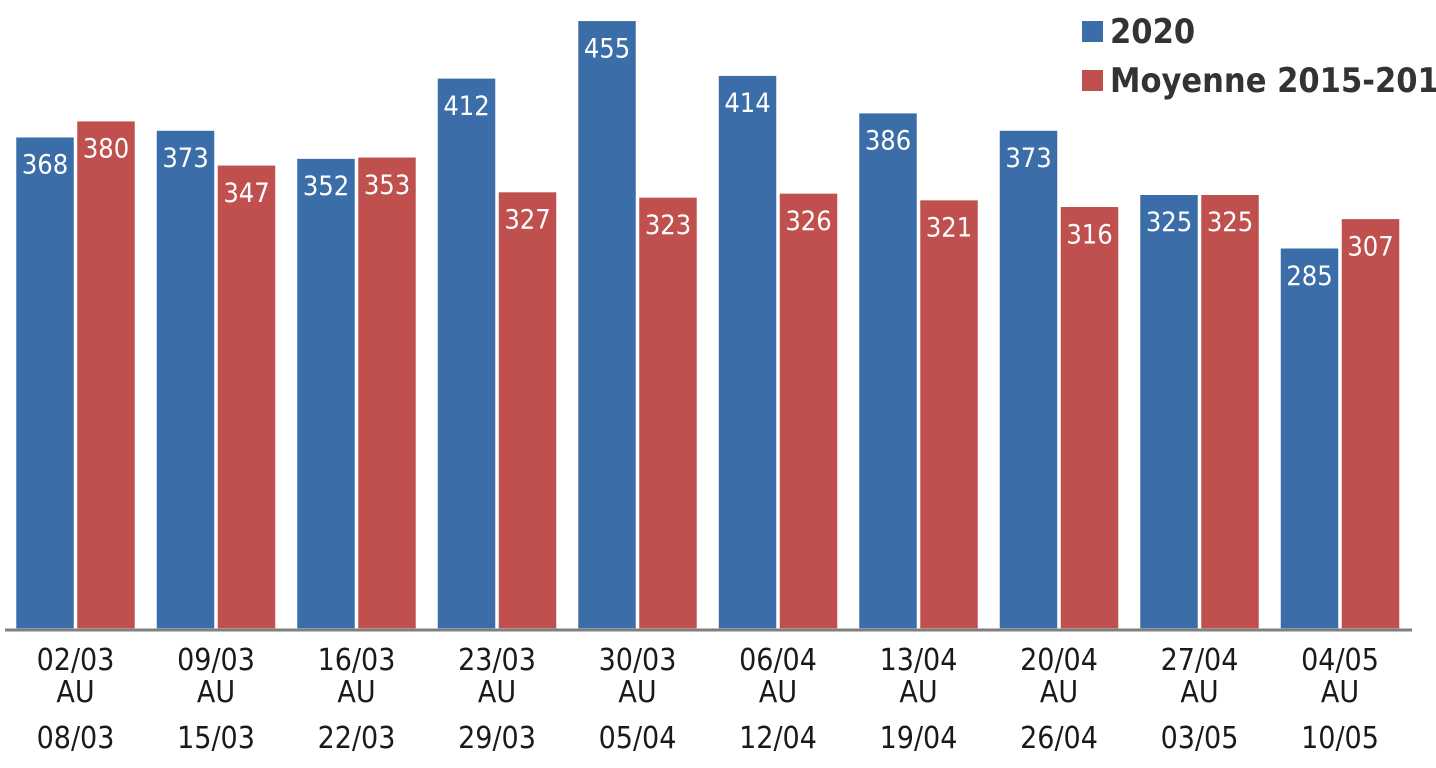 The height and width of the screenshot is (768, 1436). I want to click on x-tick-label-8-line-0: 27/04, so click(1200, 660).